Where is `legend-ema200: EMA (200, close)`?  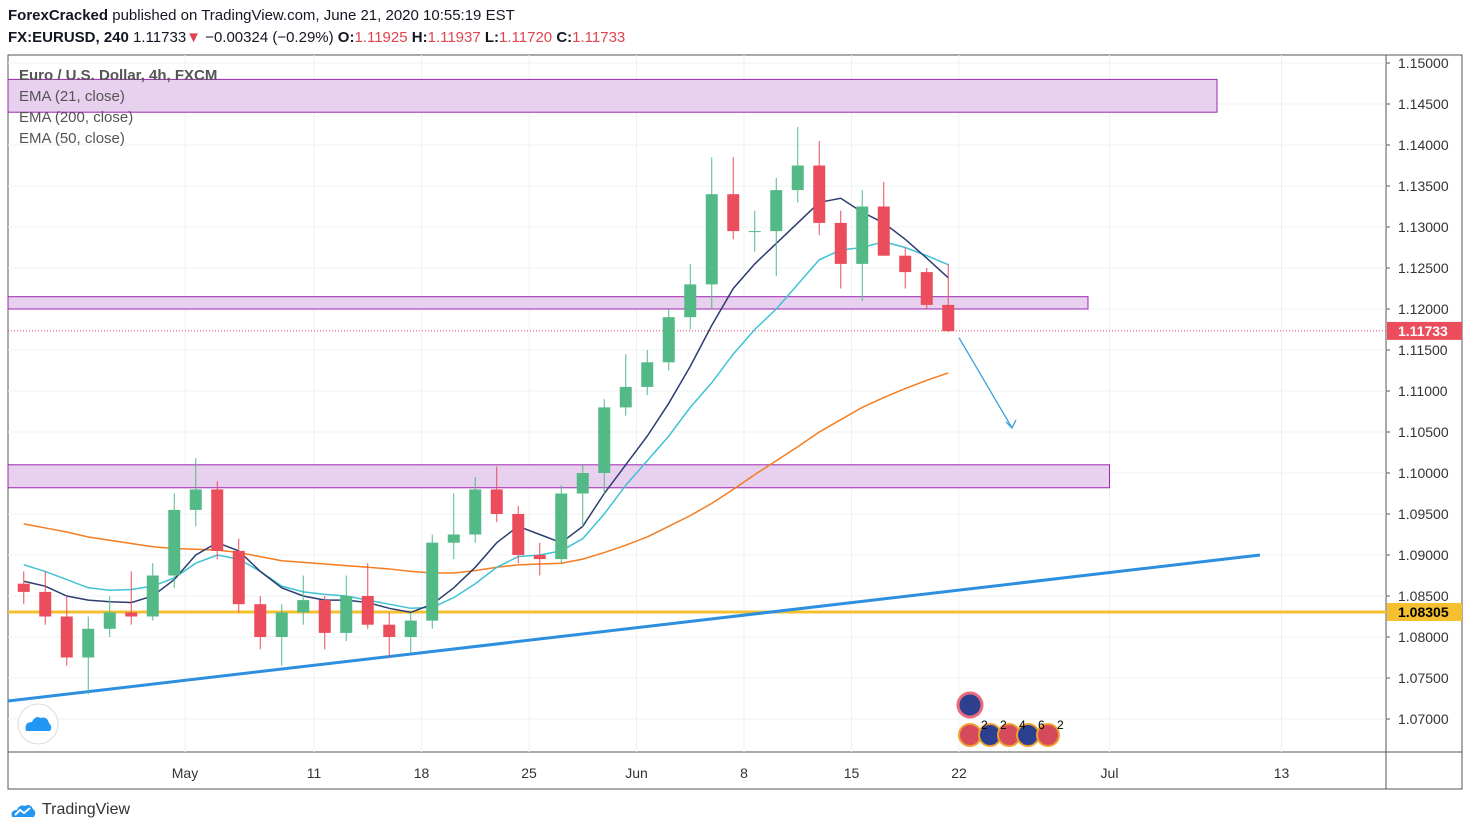
legend-ema200: EMA (200, close) is located at coordinates (76, 117).